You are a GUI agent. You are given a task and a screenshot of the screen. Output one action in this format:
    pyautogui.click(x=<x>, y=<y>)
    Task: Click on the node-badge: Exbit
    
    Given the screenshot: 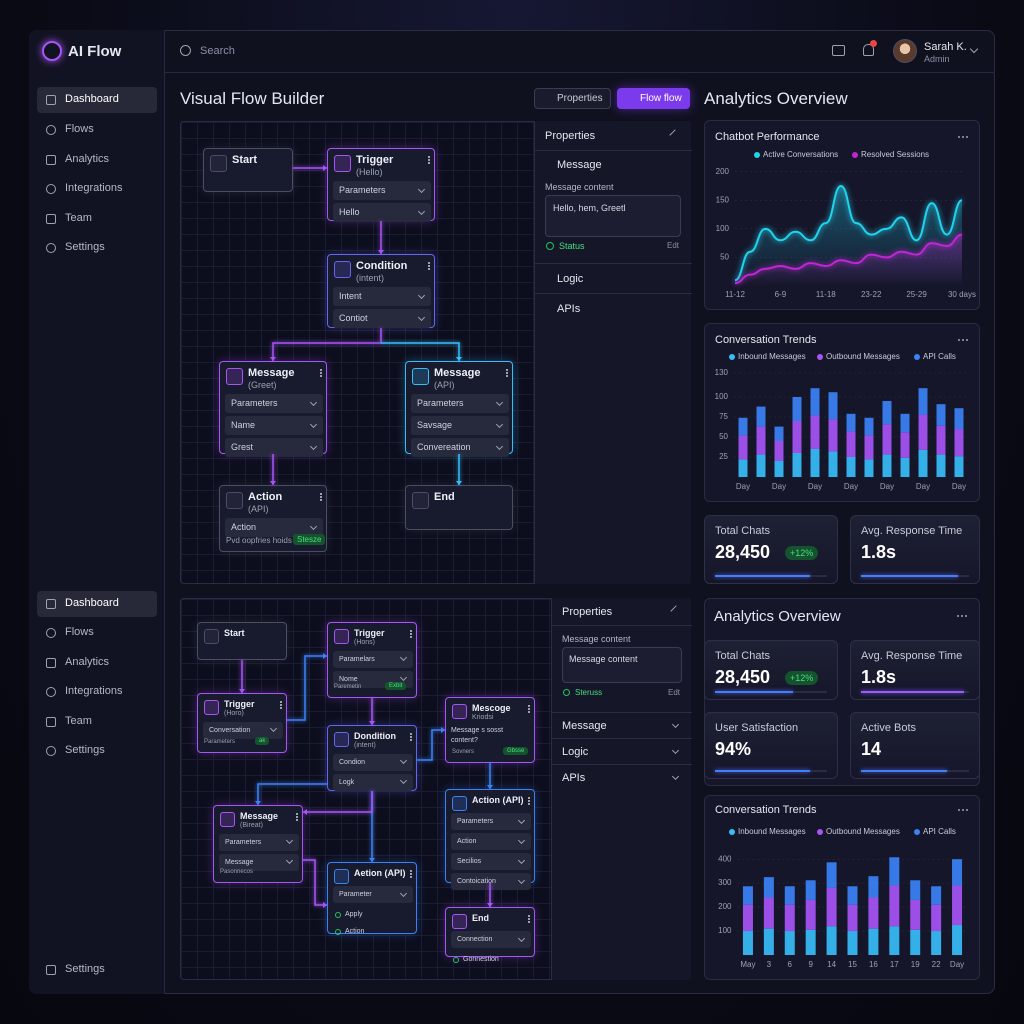 What is the action you would take?
    pyautogui.click(x=396, y=686)
    